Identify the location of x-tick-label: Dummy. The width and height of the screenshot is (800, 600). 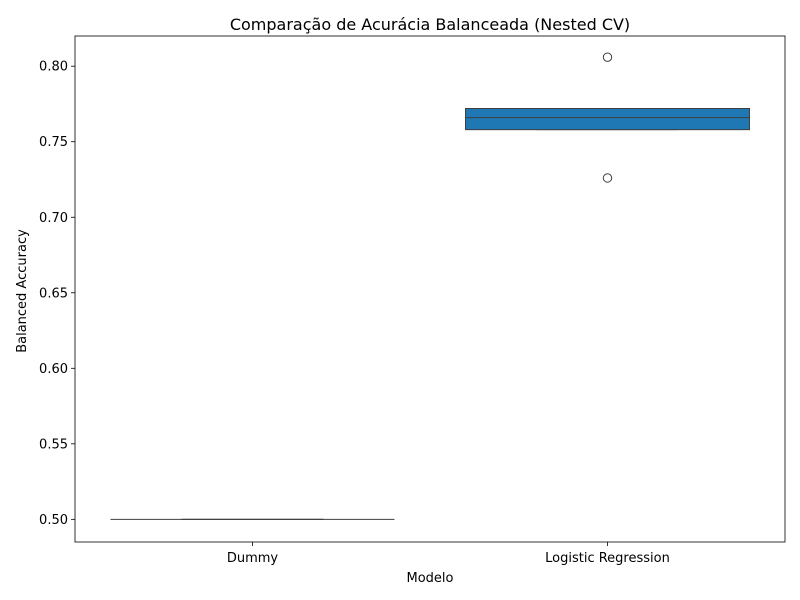
(253, 558).